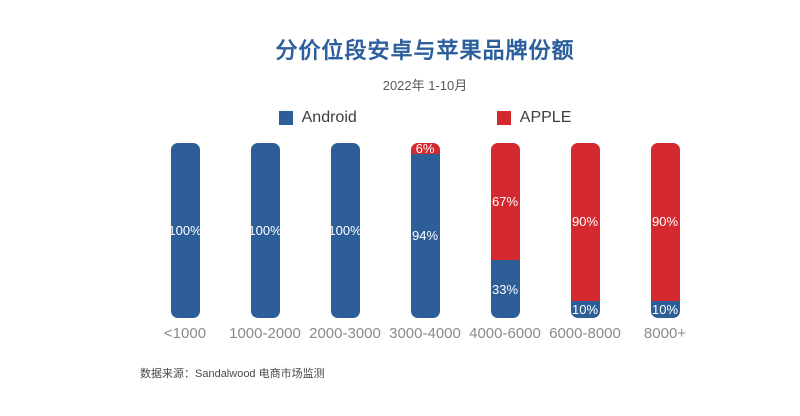 Image resolution: width=800 pixels, height=416 pixels. I want to click on value-label: 33%, so click(505, 289).